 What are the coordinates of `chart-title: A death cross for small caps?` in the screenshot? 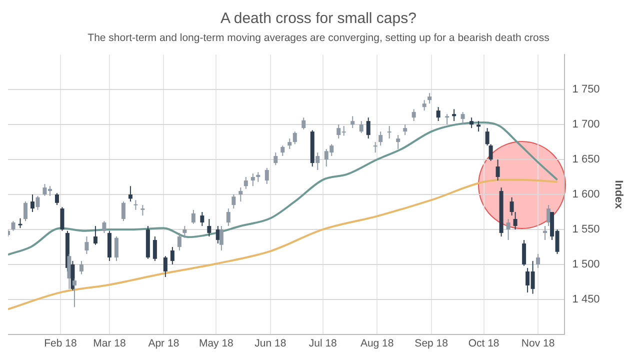 It's located at (318, 19).